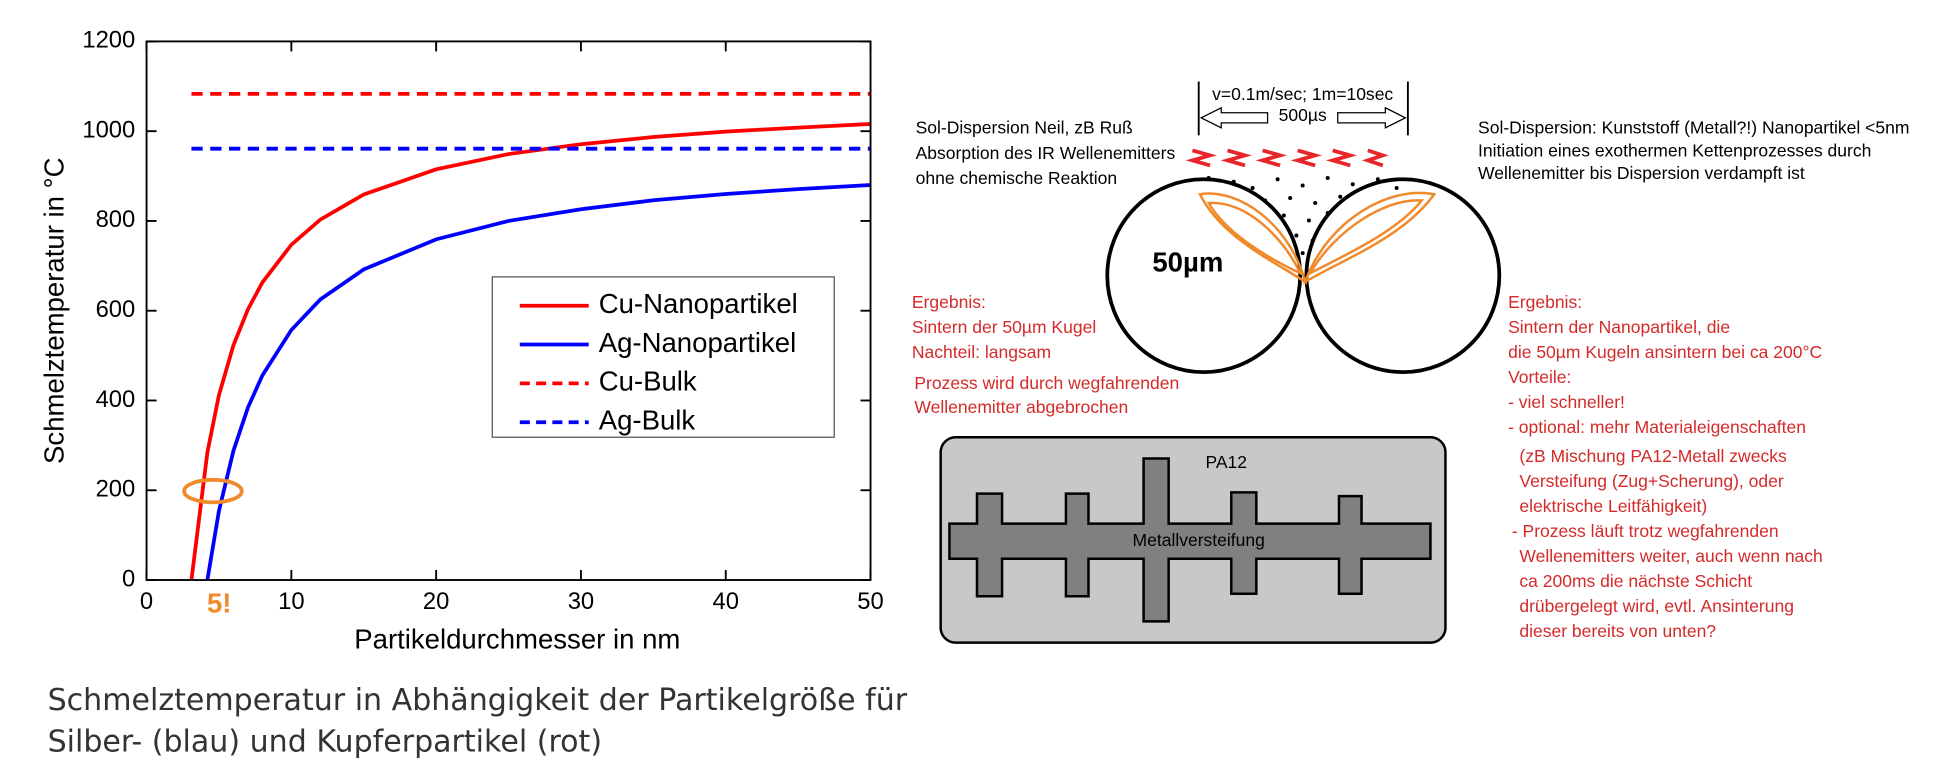  Describe the element at coordinates (726, 601) in the screenshot. I see `x-tick-label: 40` at that location.